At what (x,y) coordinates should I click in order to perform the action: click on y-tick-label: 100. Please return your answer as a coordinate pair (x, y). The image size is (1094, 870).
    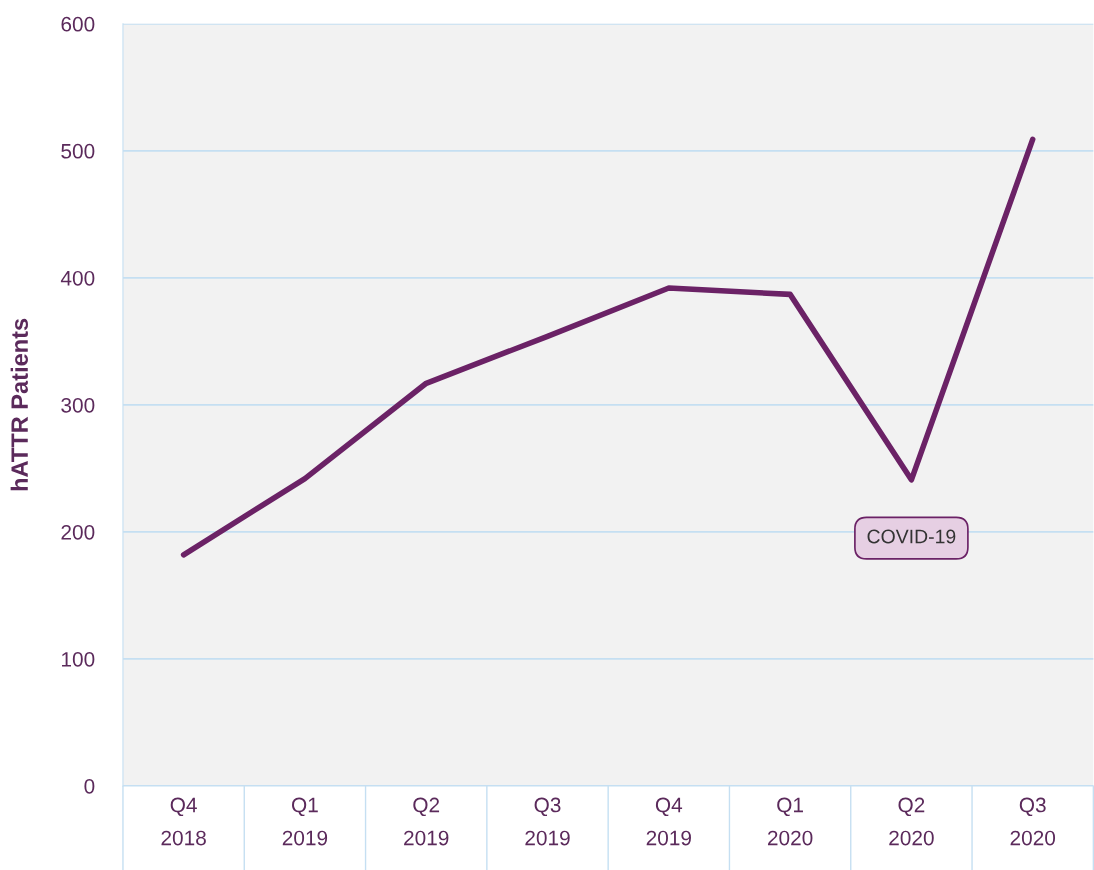
    Looking at the image, I should click on (78, 659).